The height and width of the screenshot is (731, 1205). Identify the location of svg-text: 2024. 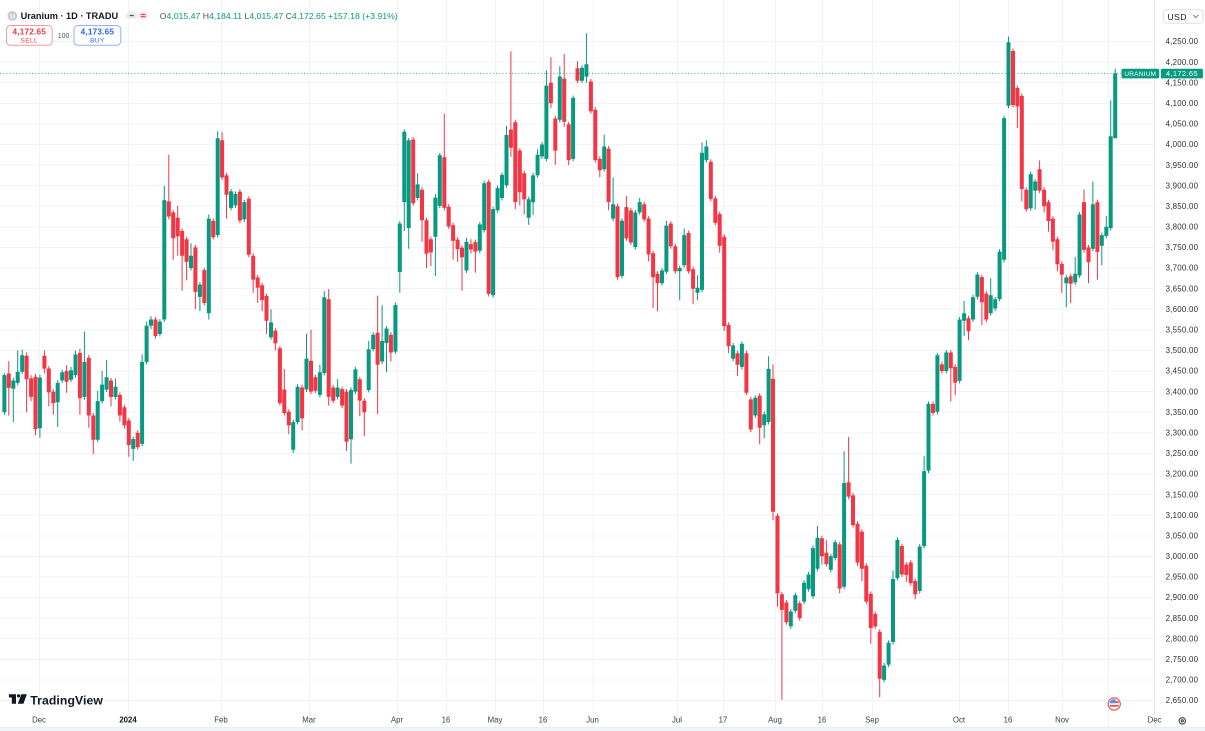
(128, 720).